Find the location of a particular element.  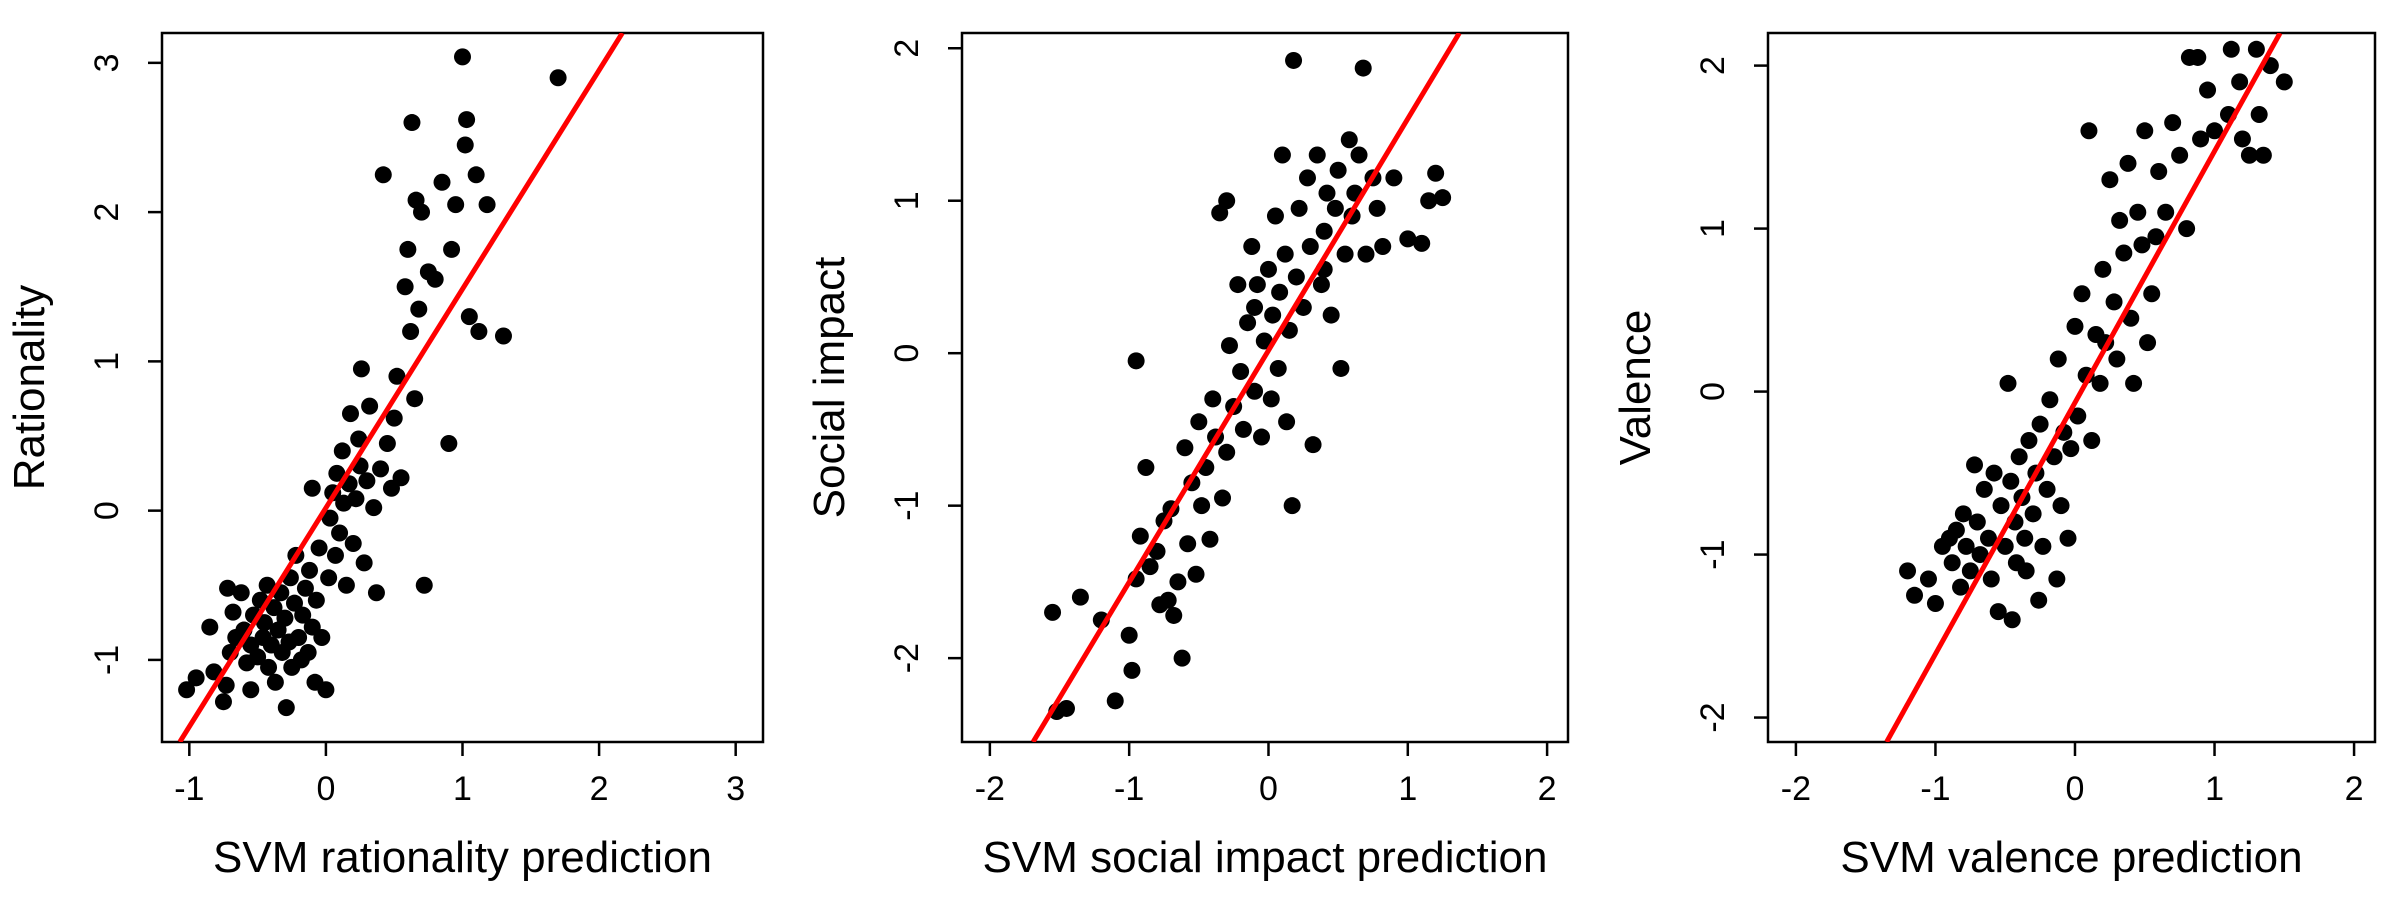

y-tick-label: -2 is located at coordinates (1713, 717).